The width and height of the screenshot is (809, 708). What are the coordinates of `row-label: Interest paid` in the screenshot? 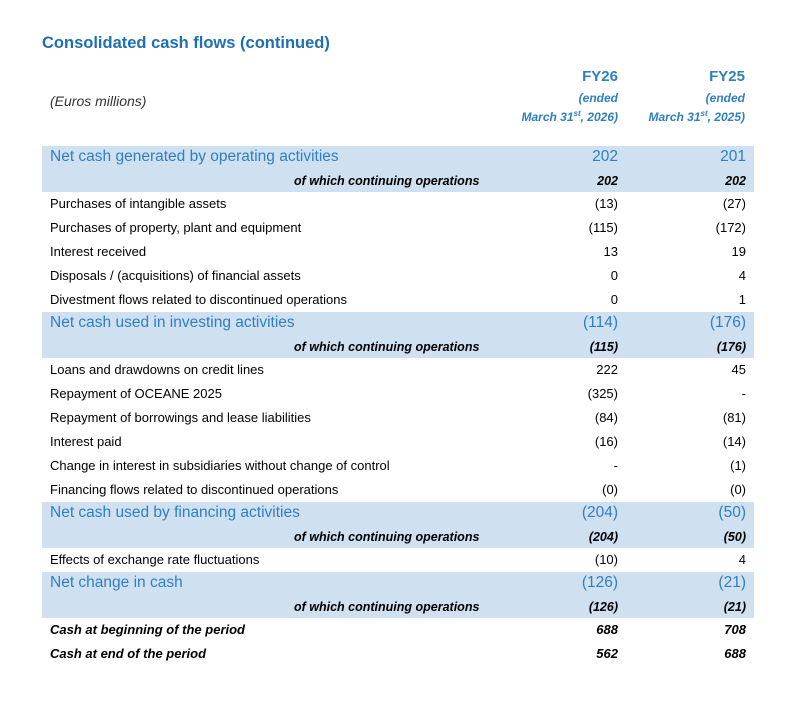 It's located at (86, 441).